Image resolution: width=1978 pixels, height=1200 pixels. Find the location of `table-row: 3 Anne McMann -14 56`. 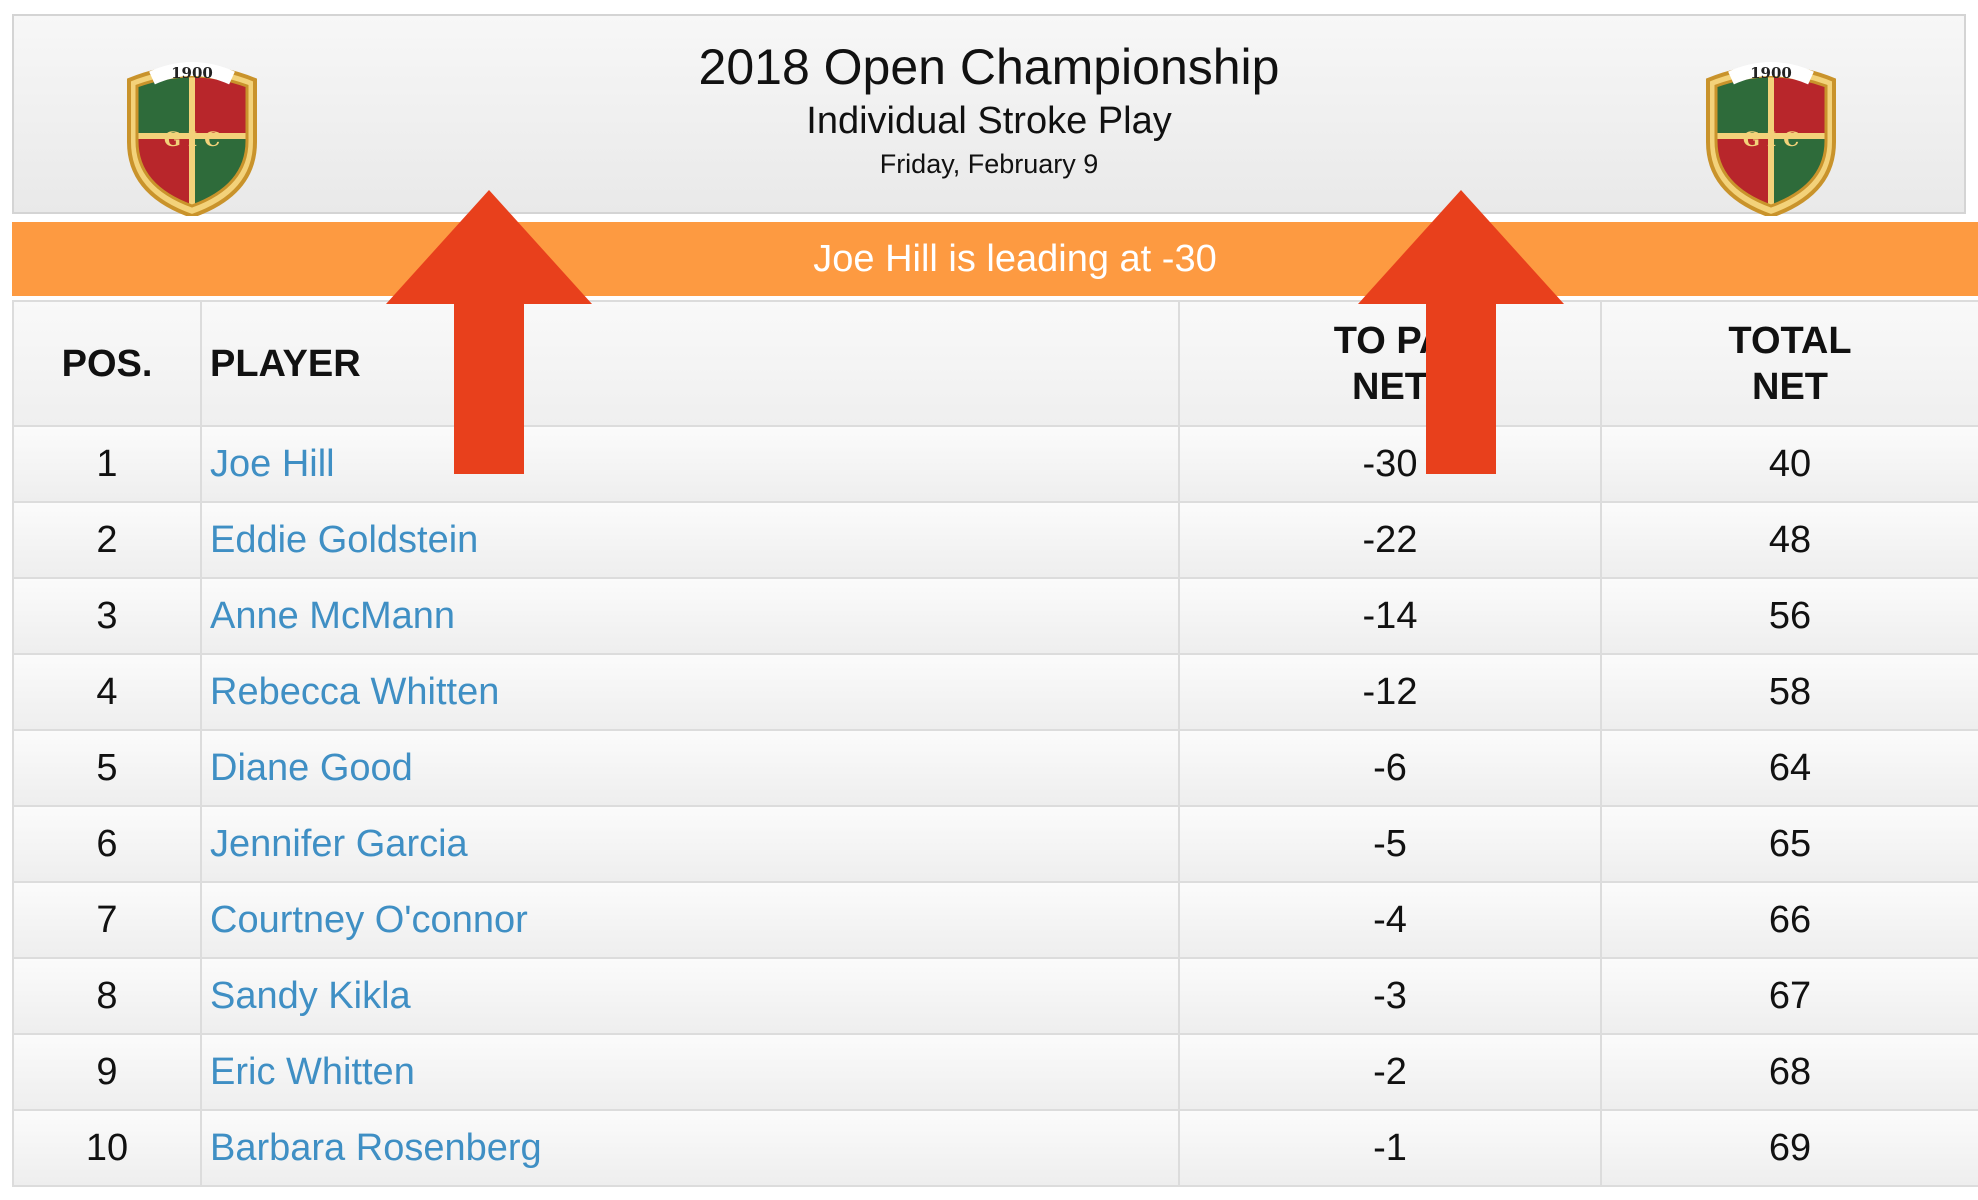

table-row: 3 Anne McMann -14 56 is located at coordinates (995, 616).